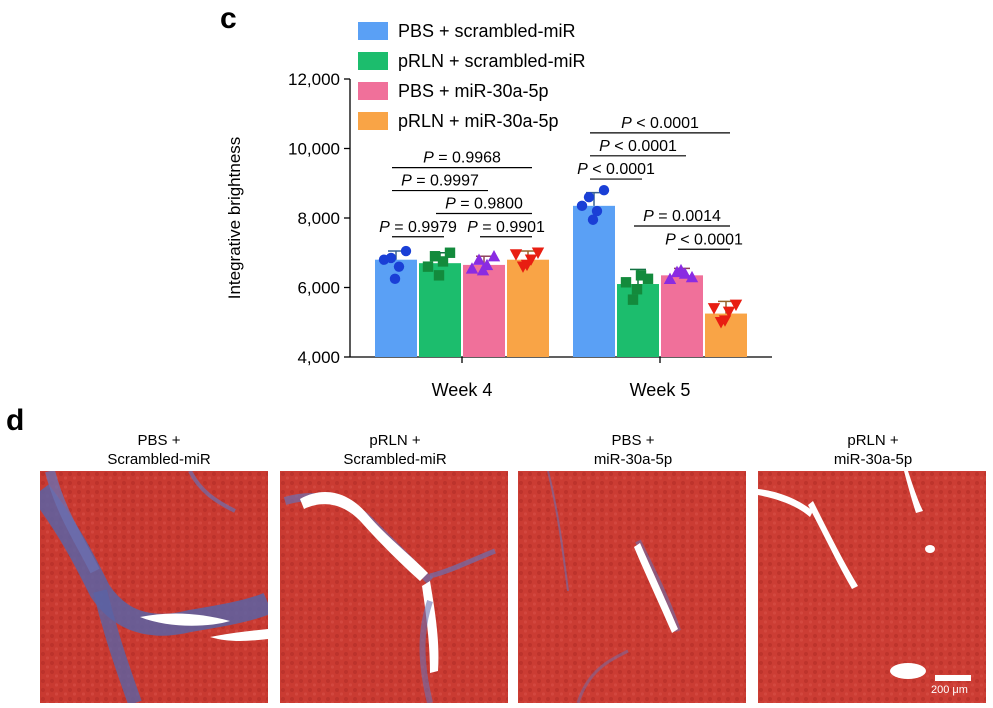 The height and width of the screenshot is (708, 993). Describe the element at coordinates (872, 587) in the screenshot. I see `micrograph-prln-mir30a` at that location.